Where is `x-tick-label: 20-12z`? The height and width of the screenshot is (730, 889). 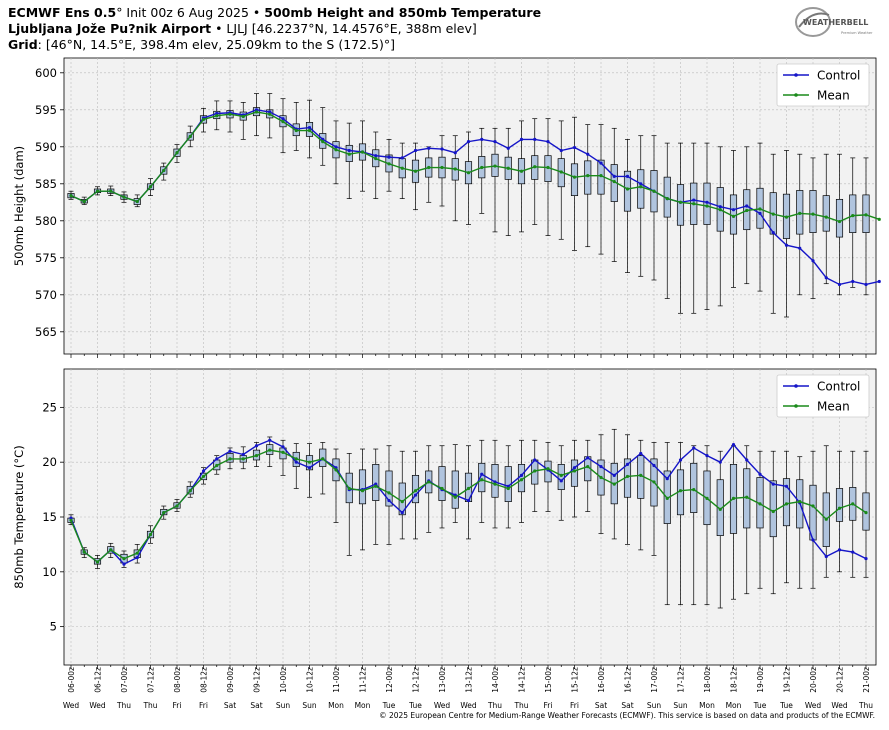 x-tick-label: 20-12z is located at coordinates (840, 680).